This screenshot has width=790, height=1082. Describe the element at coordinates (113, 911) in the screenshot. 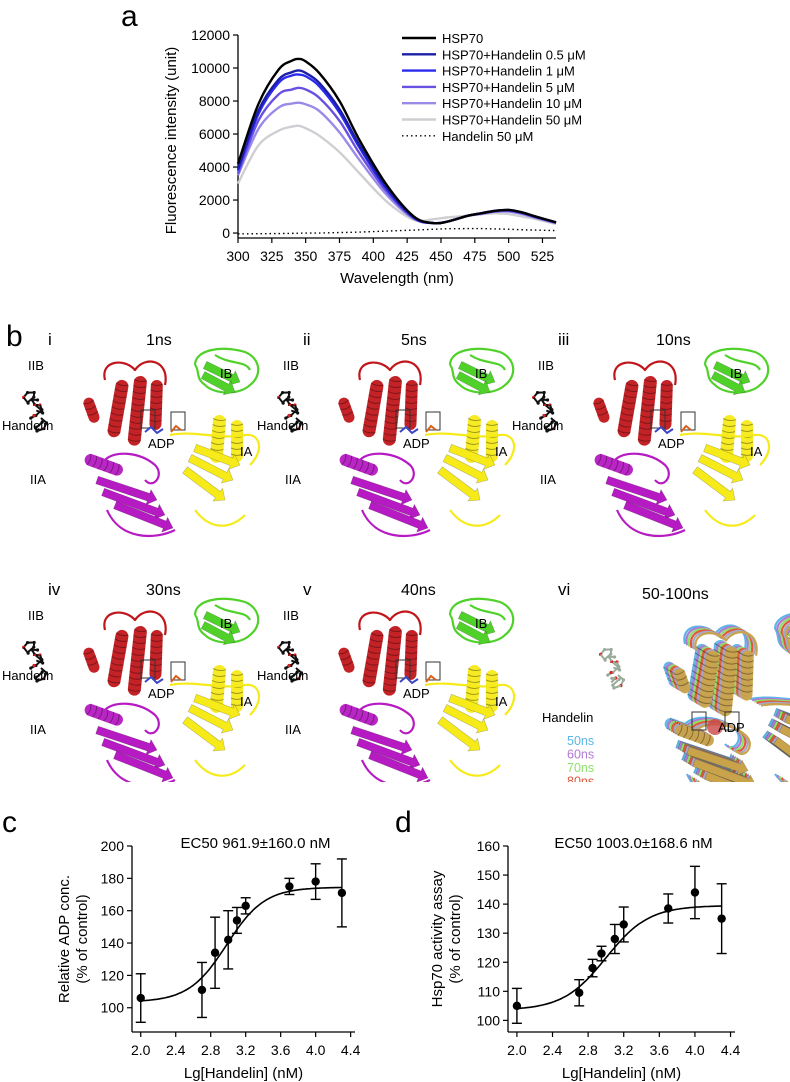

I see `y-tick-label: 160` at that location.